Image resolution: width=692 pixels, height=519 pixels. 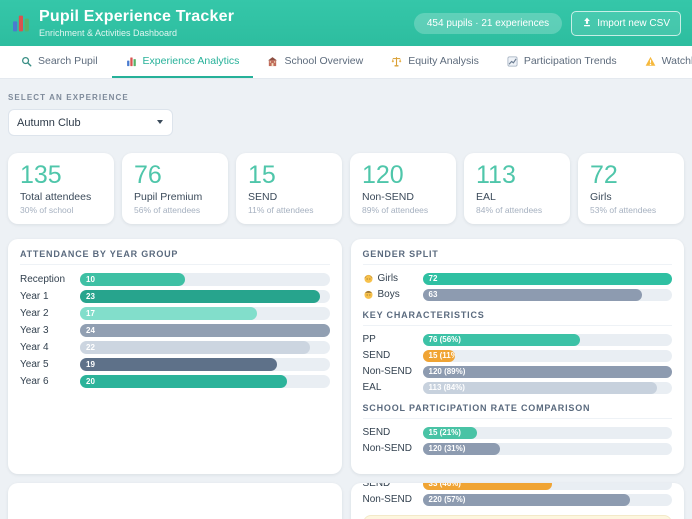 I want to click on experience-select: Autumn Club, so click(x=90, y=122).